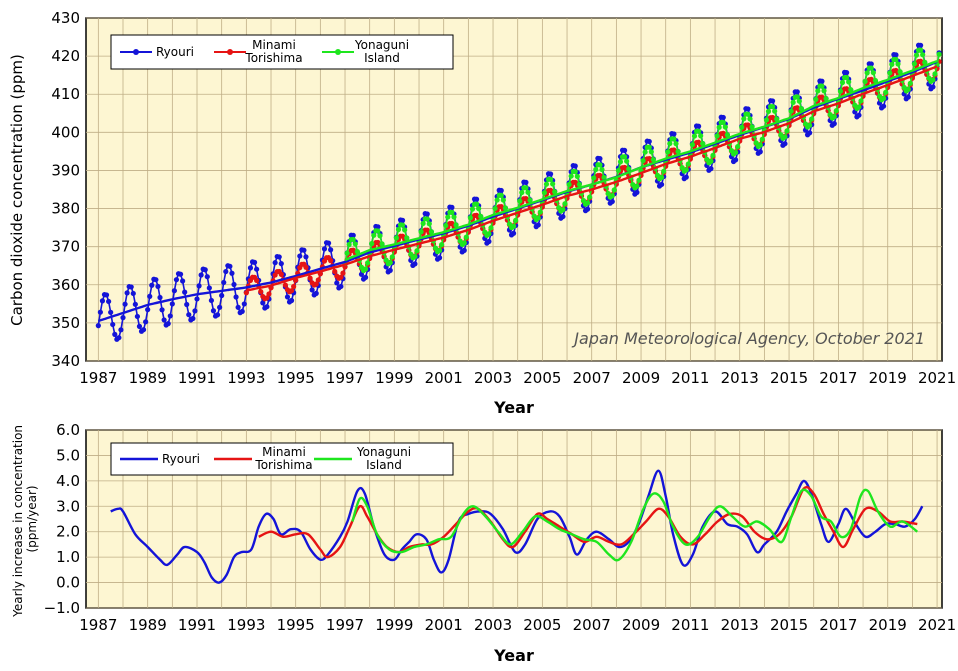  Describe the element at coordinates (98, 378) in the screenshot. I see `top-x-tick-label: 1987` at that location.